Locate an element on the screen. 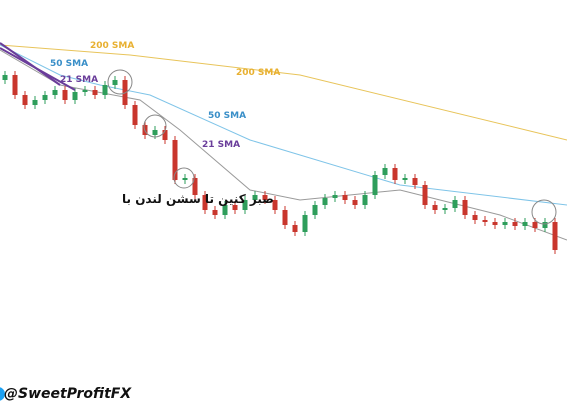  watermark: @SweetProfitFX is located at coordinates (68, 394).